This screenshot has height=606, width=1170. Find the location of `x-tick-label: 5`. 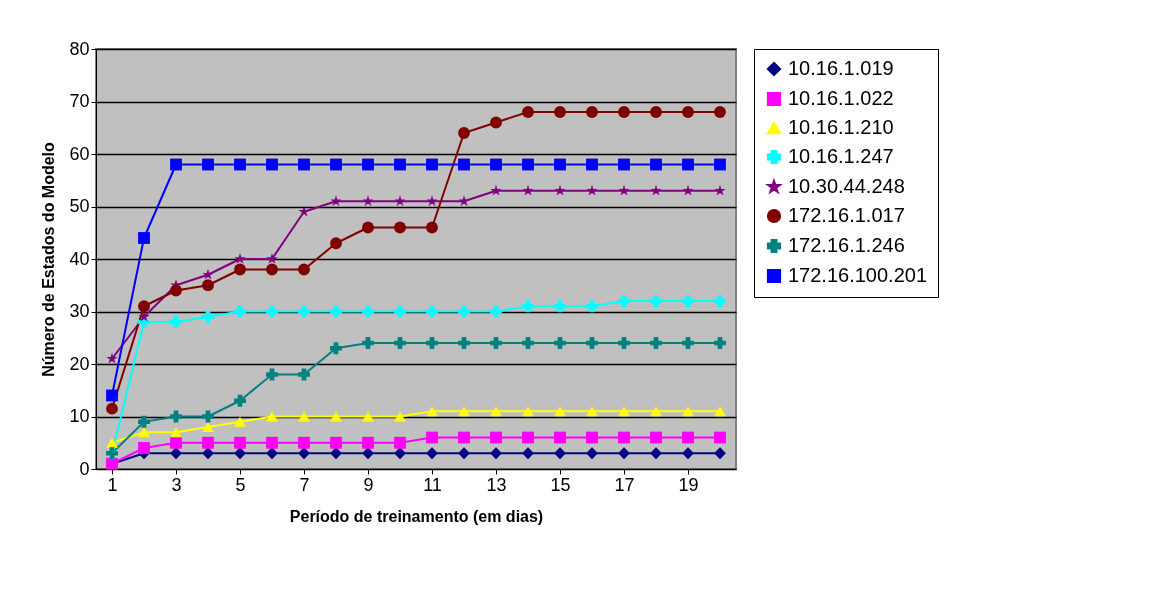

x-tick-label: 5 is located at coordinates (240, 484).